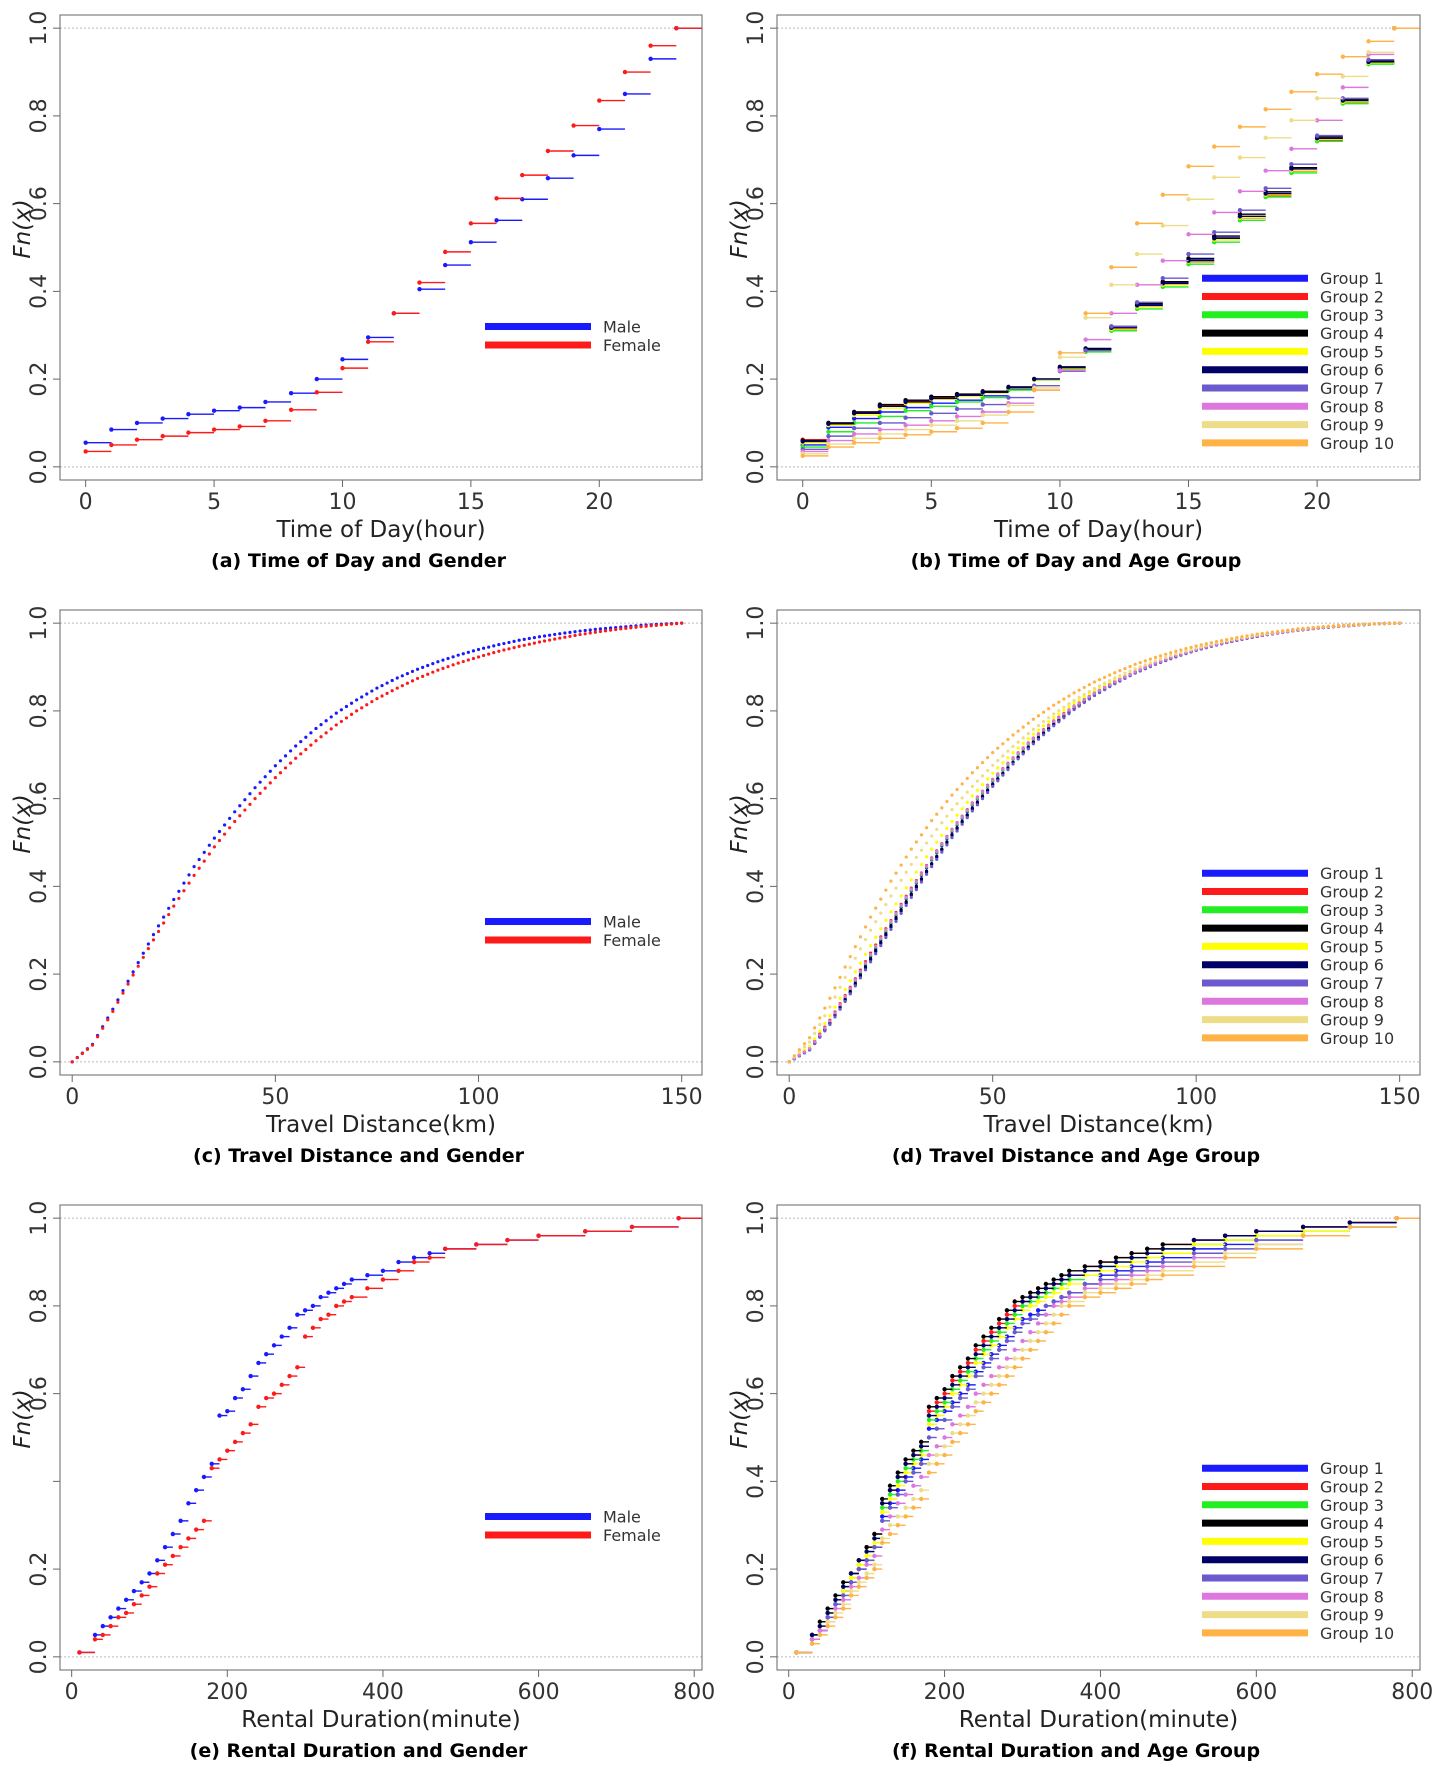  Describe the element at coordinates (756, 115) in the screenshot. I see `y-tick-label: 0.8` at that location.